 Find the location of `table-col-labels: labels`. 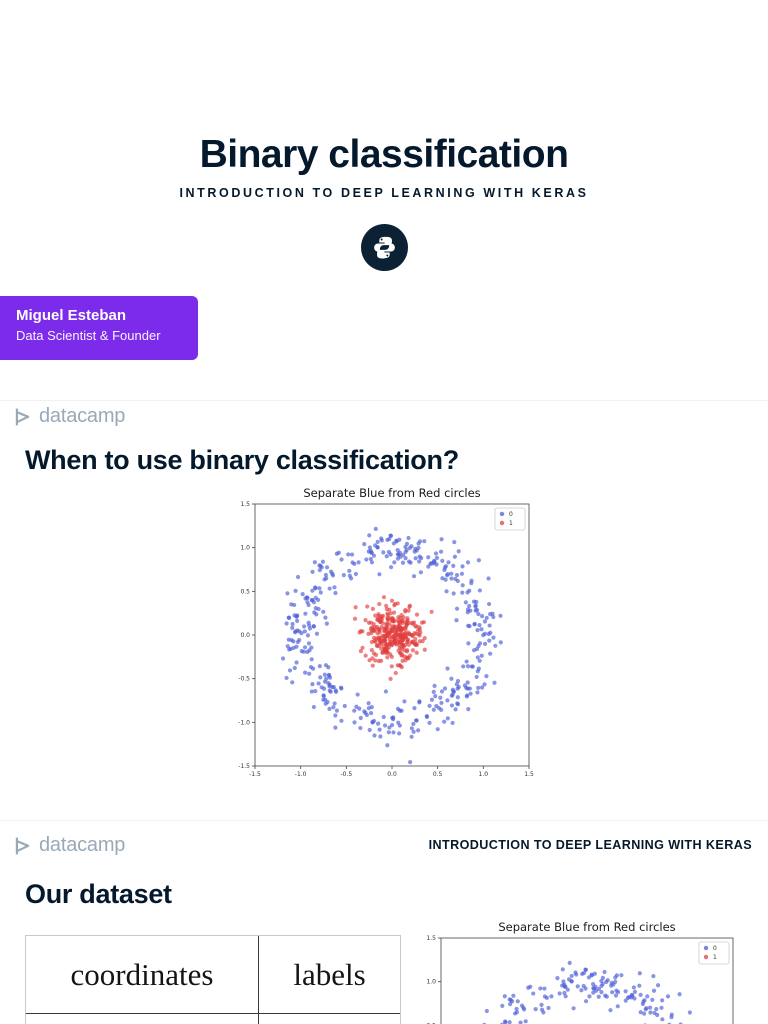

table-col-labels: labels is located at coordinates (329, 974).